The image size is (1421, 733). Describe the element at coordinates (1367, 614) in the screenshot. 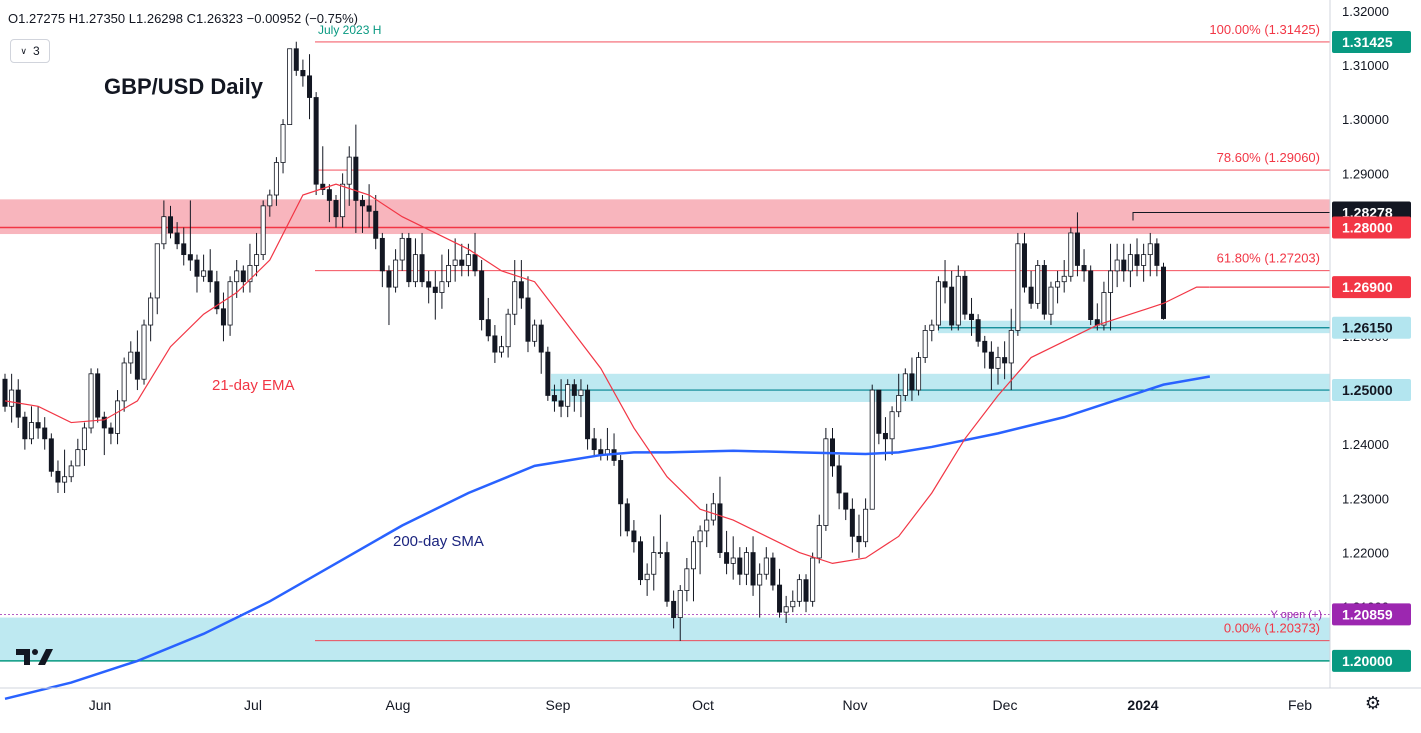

I see `price-tag-label: 1.20859` at that location.